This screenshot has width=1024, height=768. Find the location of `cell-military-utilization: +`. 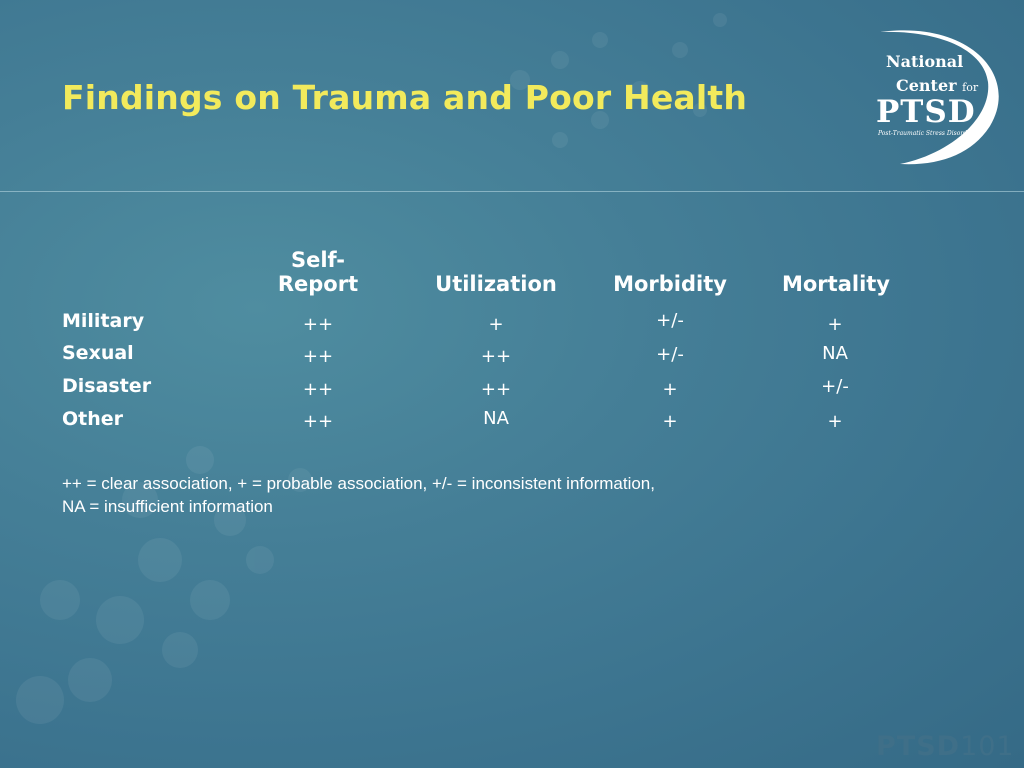

cell-military-utilization: + is located at coordinates (496, 324).